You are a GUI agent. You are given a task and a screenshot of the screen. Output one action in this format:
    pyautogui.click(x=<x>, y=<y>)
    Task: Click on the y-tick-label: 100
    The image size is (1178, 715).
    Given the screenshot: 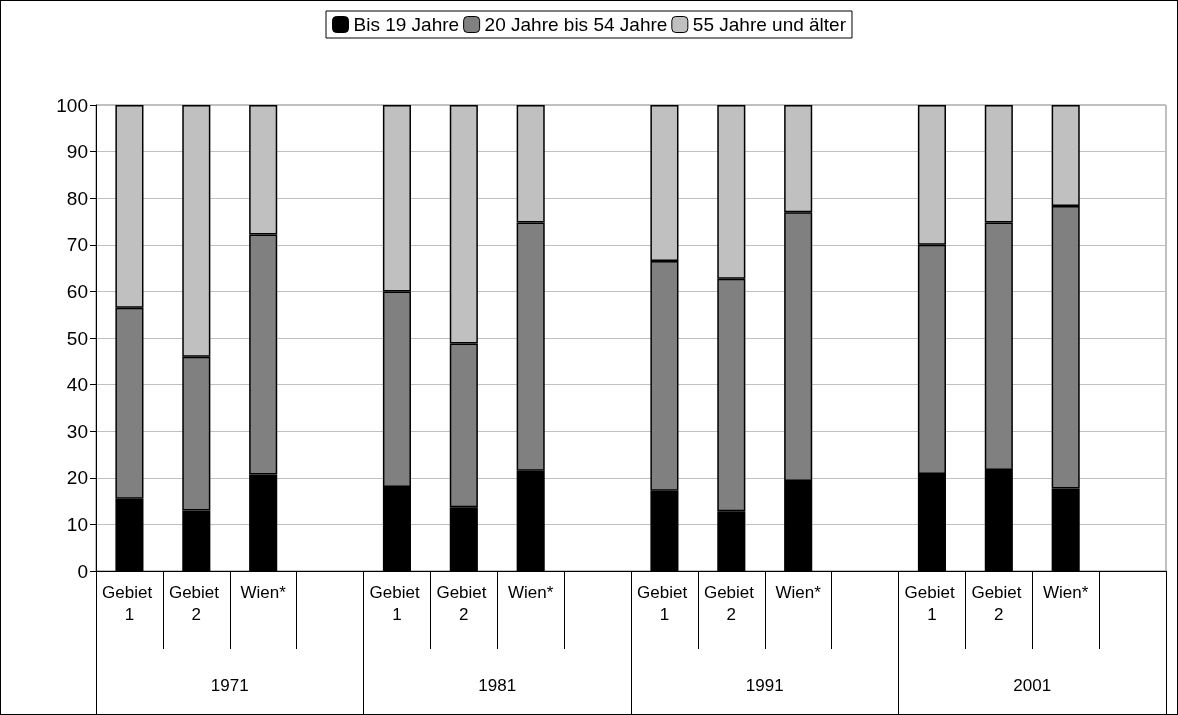 What is the action you would take?
    pyautogui.click(x=72, y=105)
    